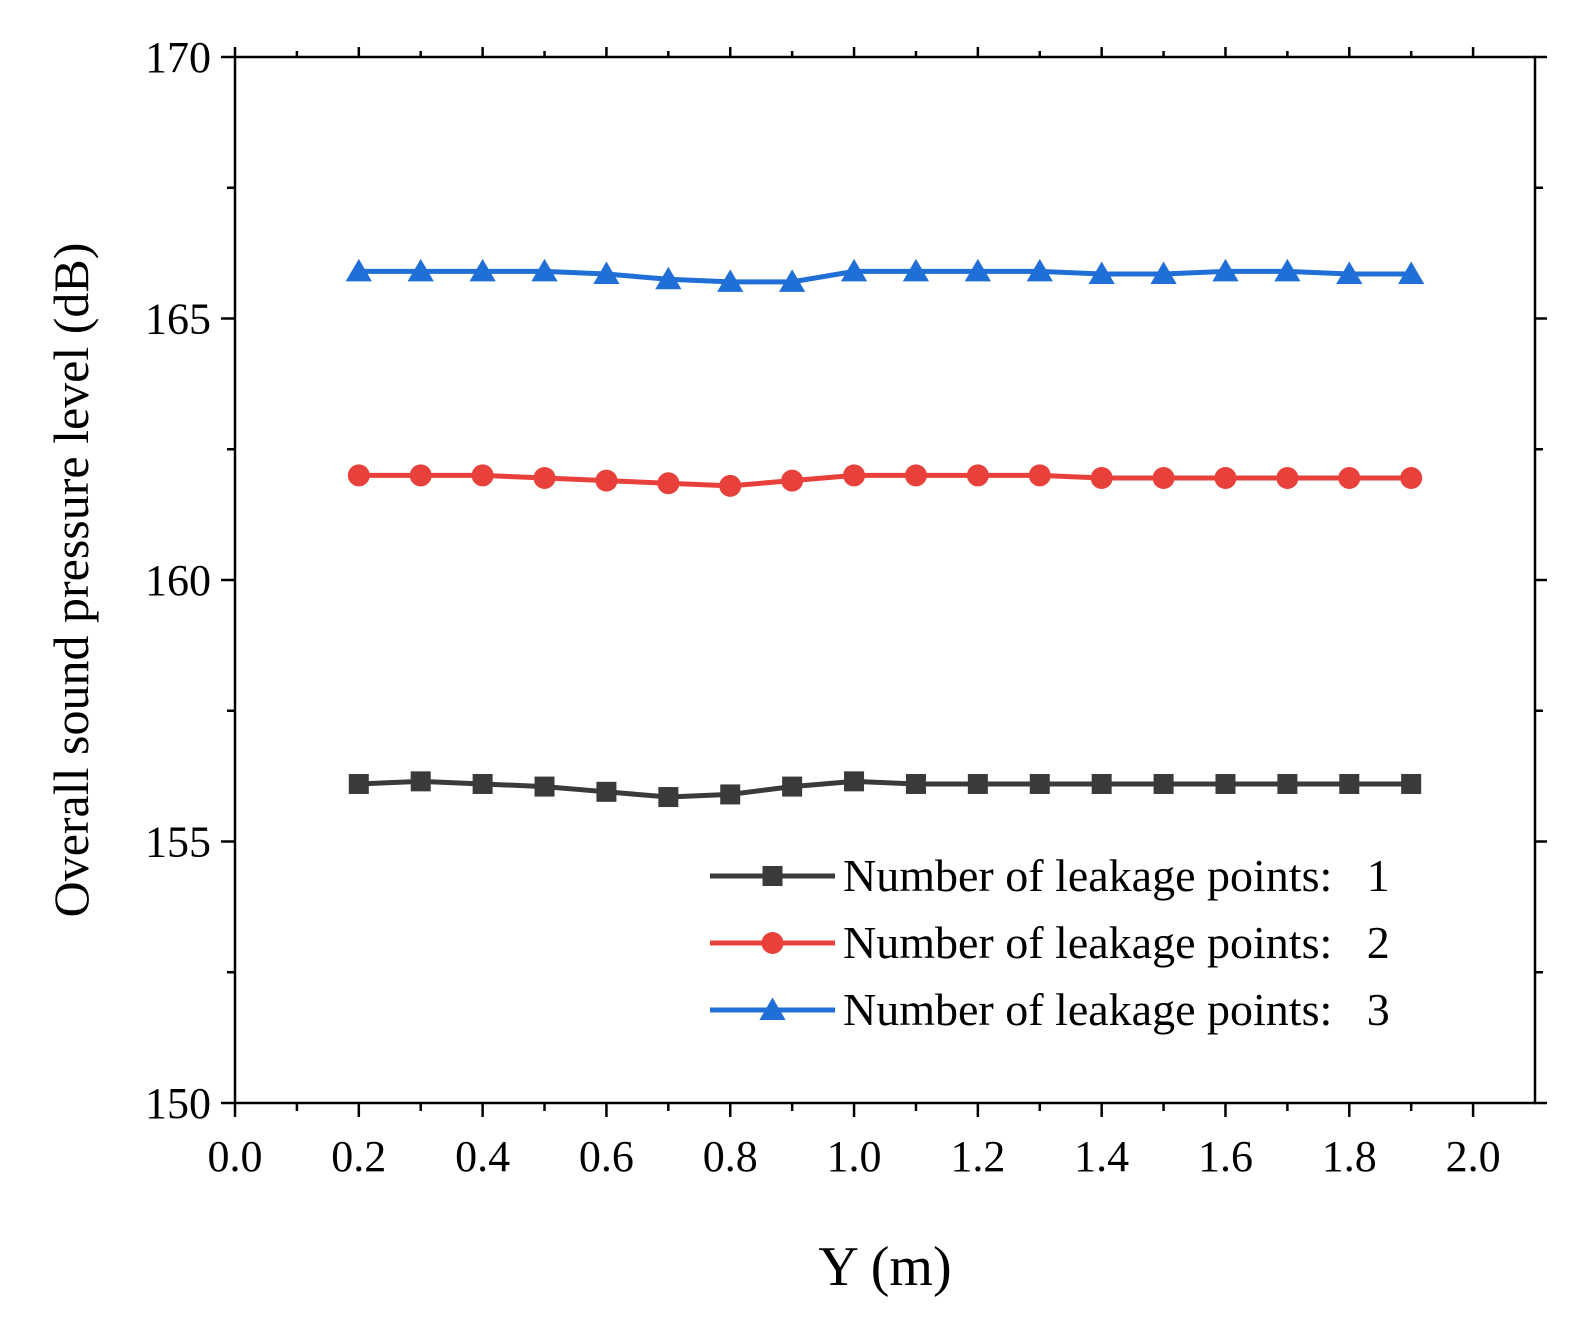 This screenshot has height=1328, width=1575. I want to click on x-tick-label: 0.6, so click(606, 1156).